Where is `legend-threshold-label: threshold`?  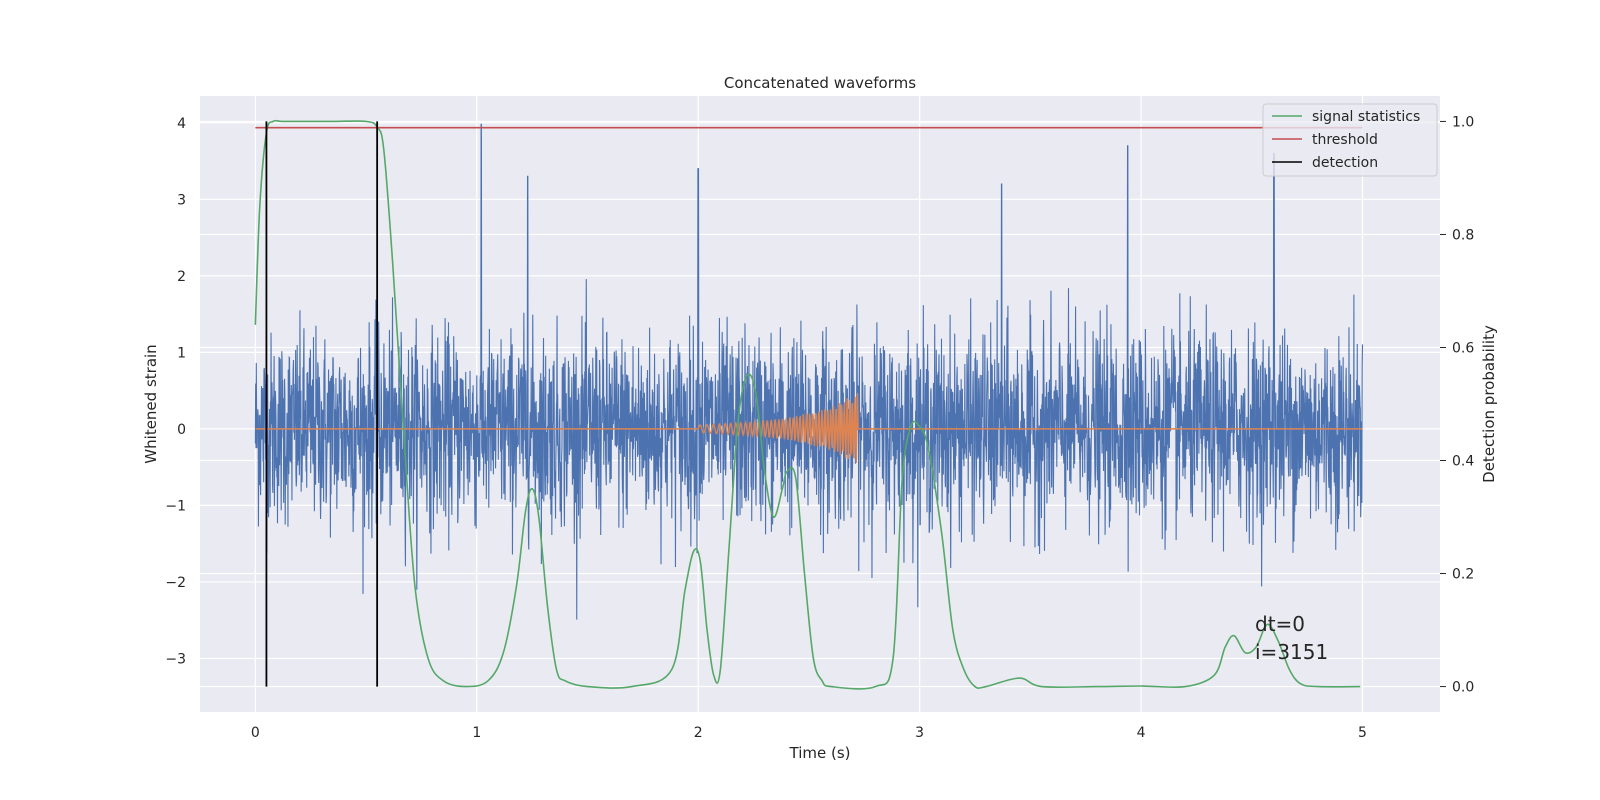
legend-threshold-label: threshold is located at coordinates (1345, 140).